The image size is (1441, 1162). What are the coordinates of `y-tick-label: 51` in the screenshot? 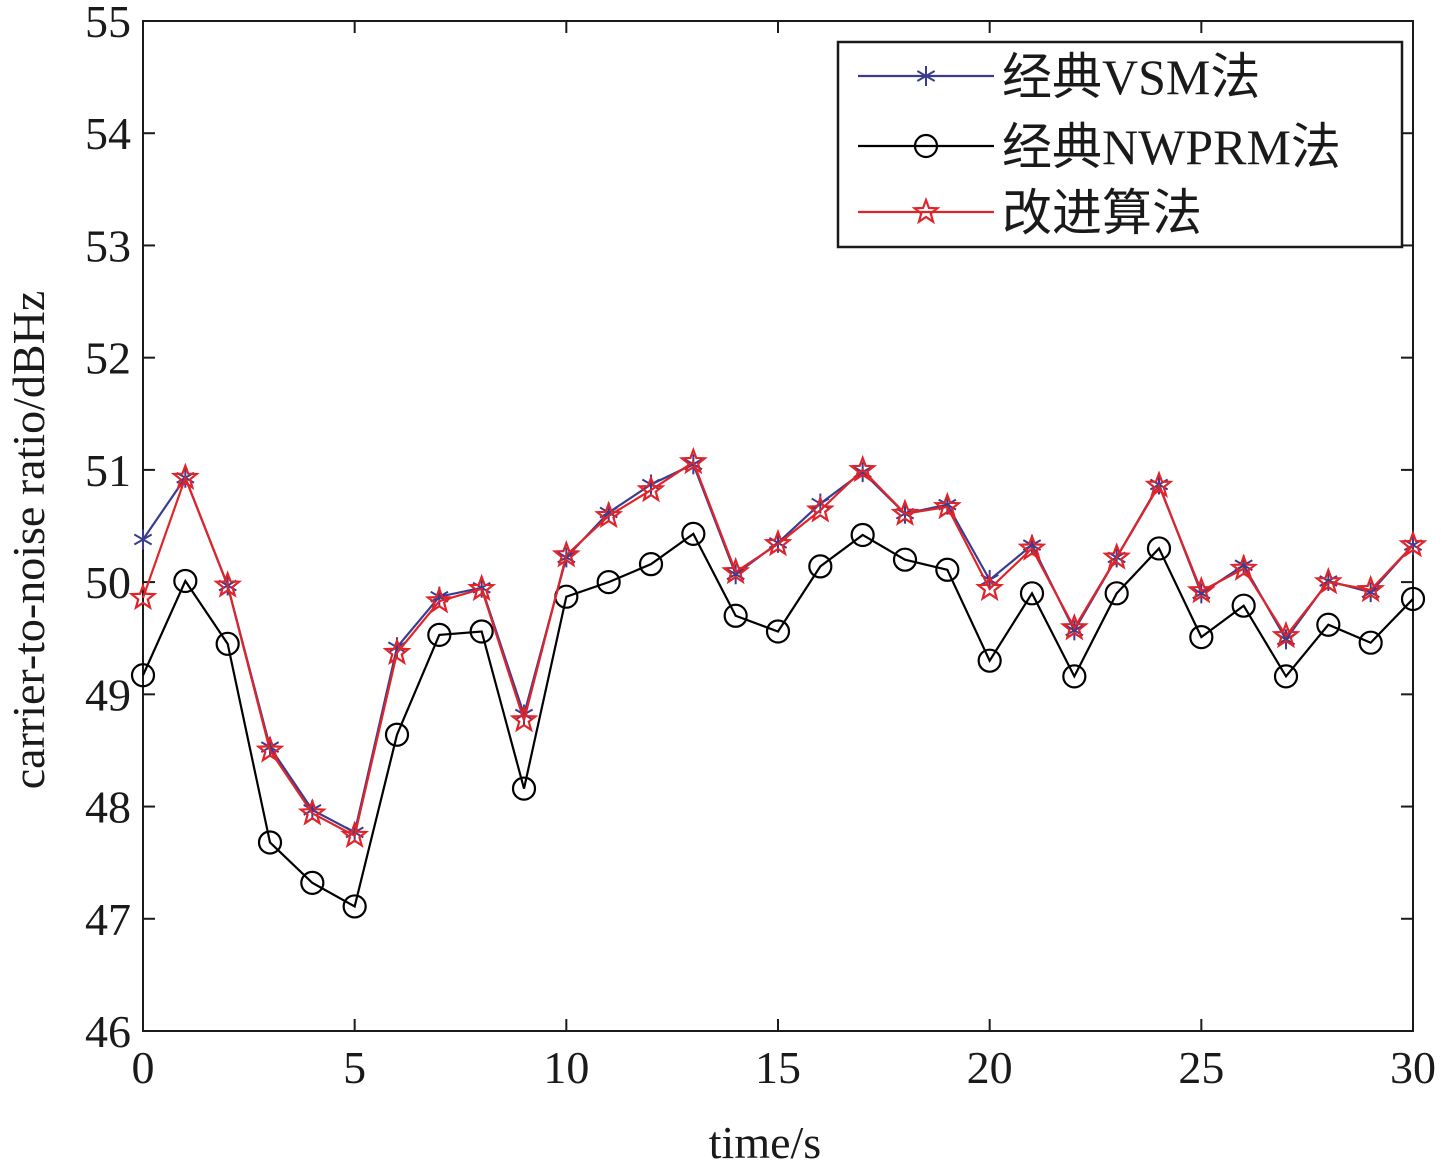 It's located at (108, 470).